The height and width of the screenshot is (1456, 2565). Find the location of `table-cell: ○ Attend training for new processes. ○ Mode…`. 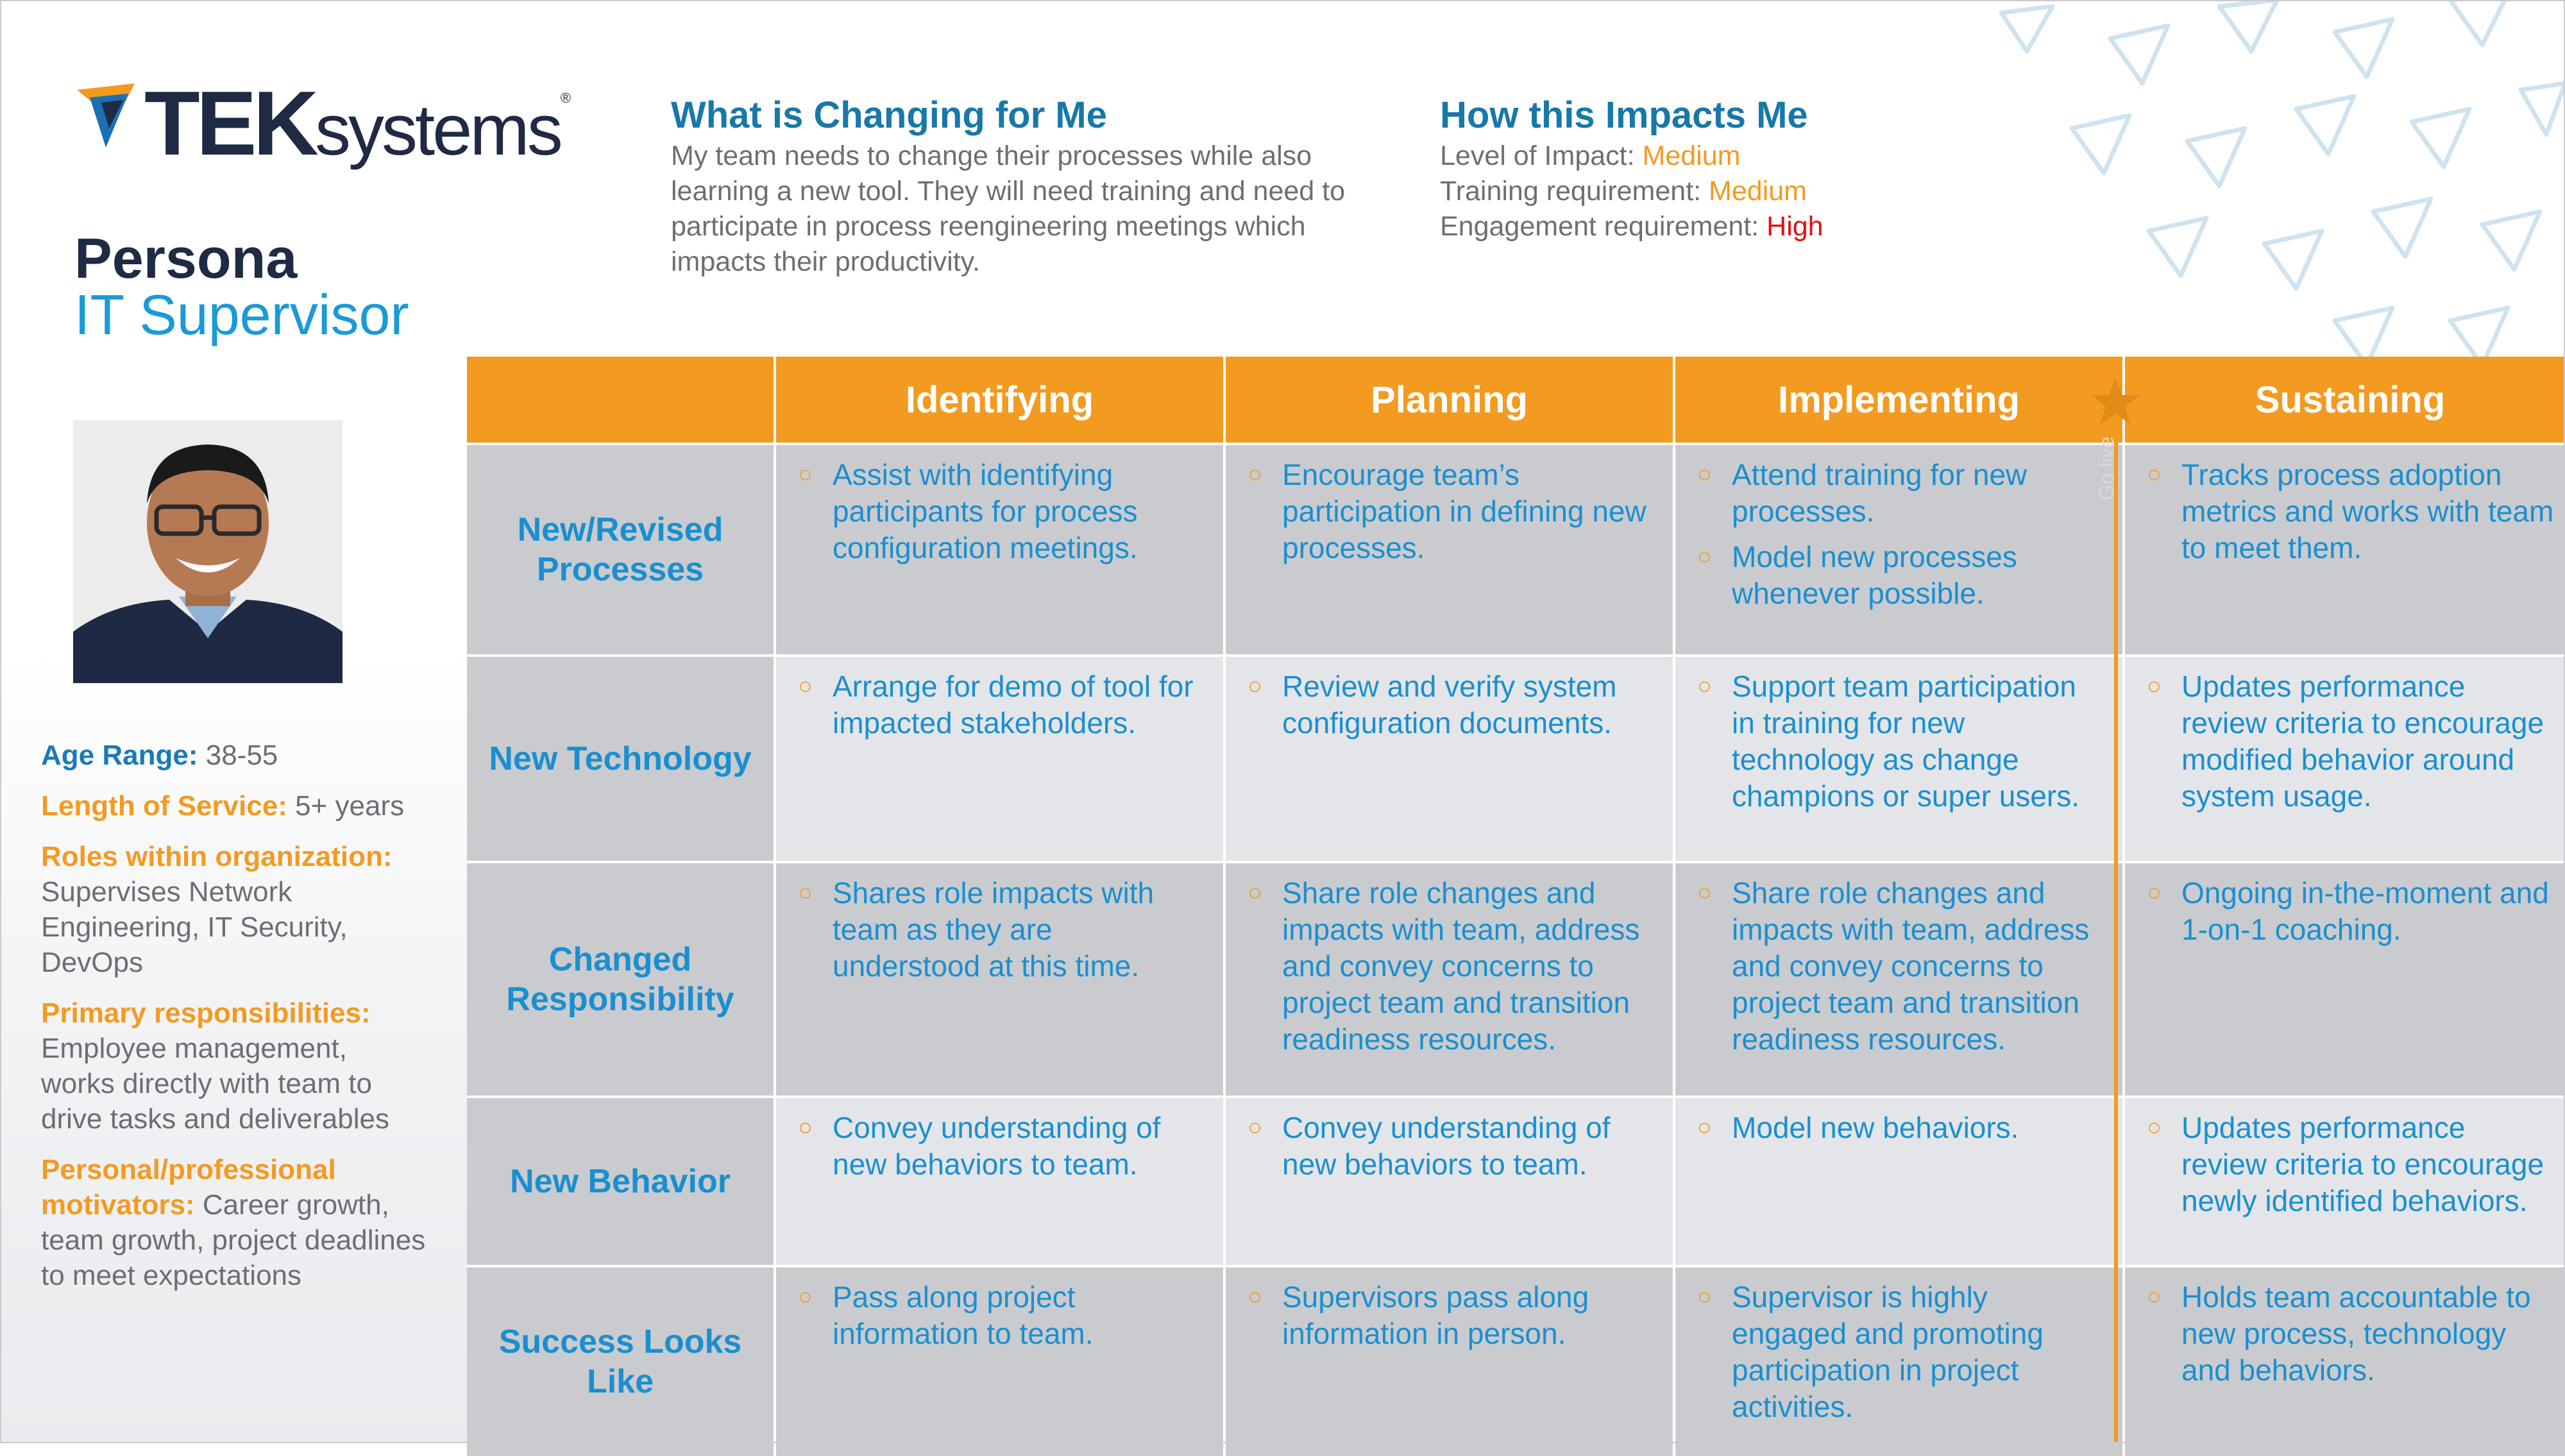

table-cell: ○ Attend training for new processes. ○ Mode… is located at coordinates (1898, 550).